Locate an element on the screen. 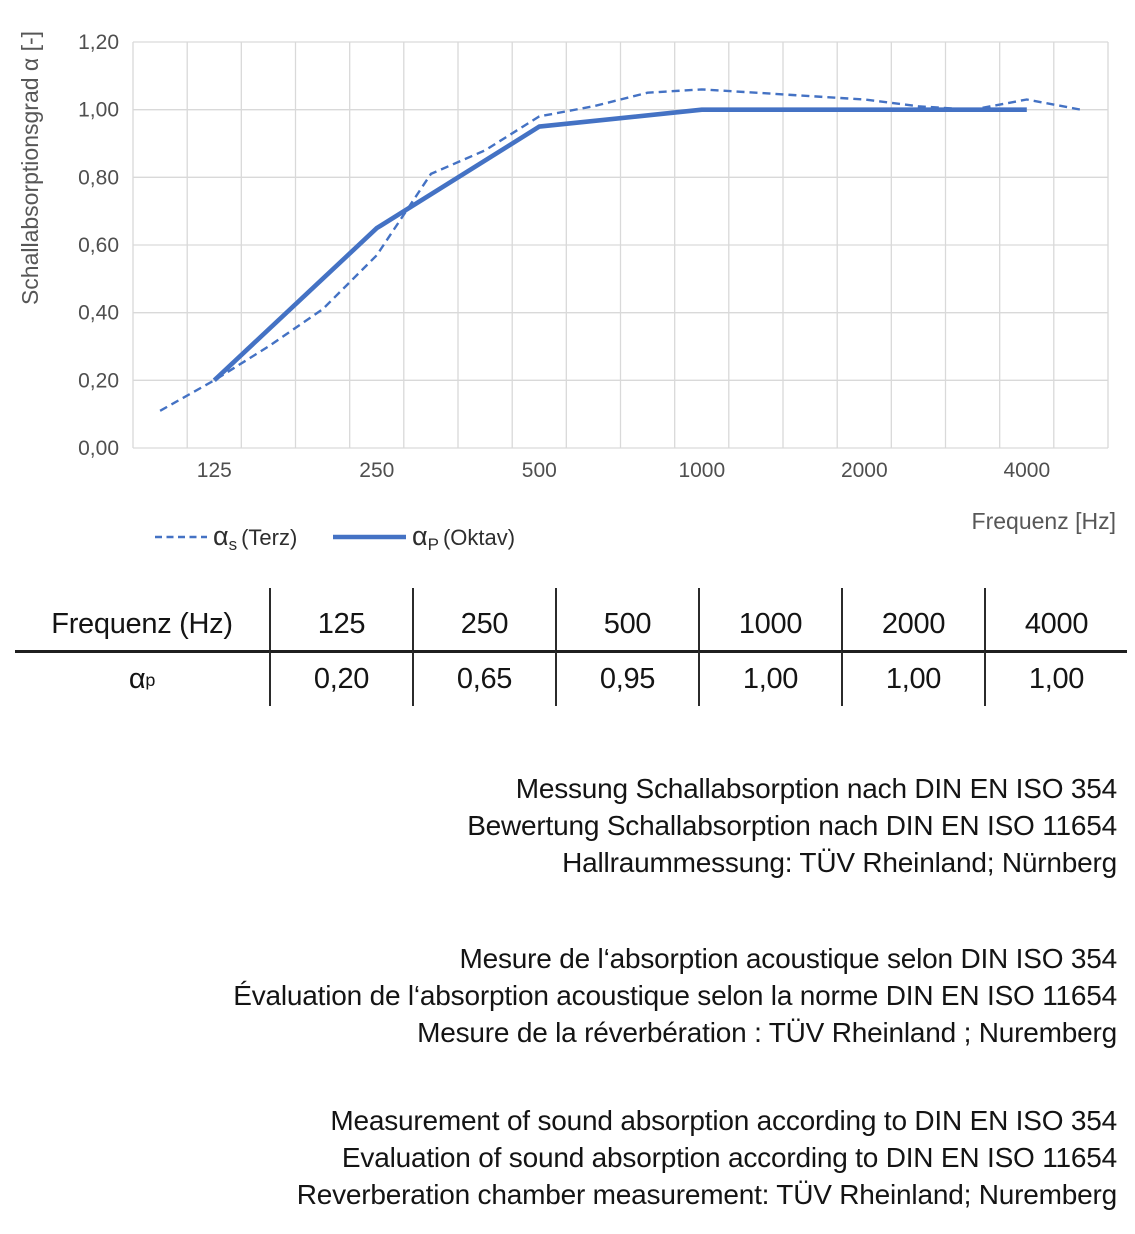  legend-label: αP (Oktav) is located at coordinates (463, 537).